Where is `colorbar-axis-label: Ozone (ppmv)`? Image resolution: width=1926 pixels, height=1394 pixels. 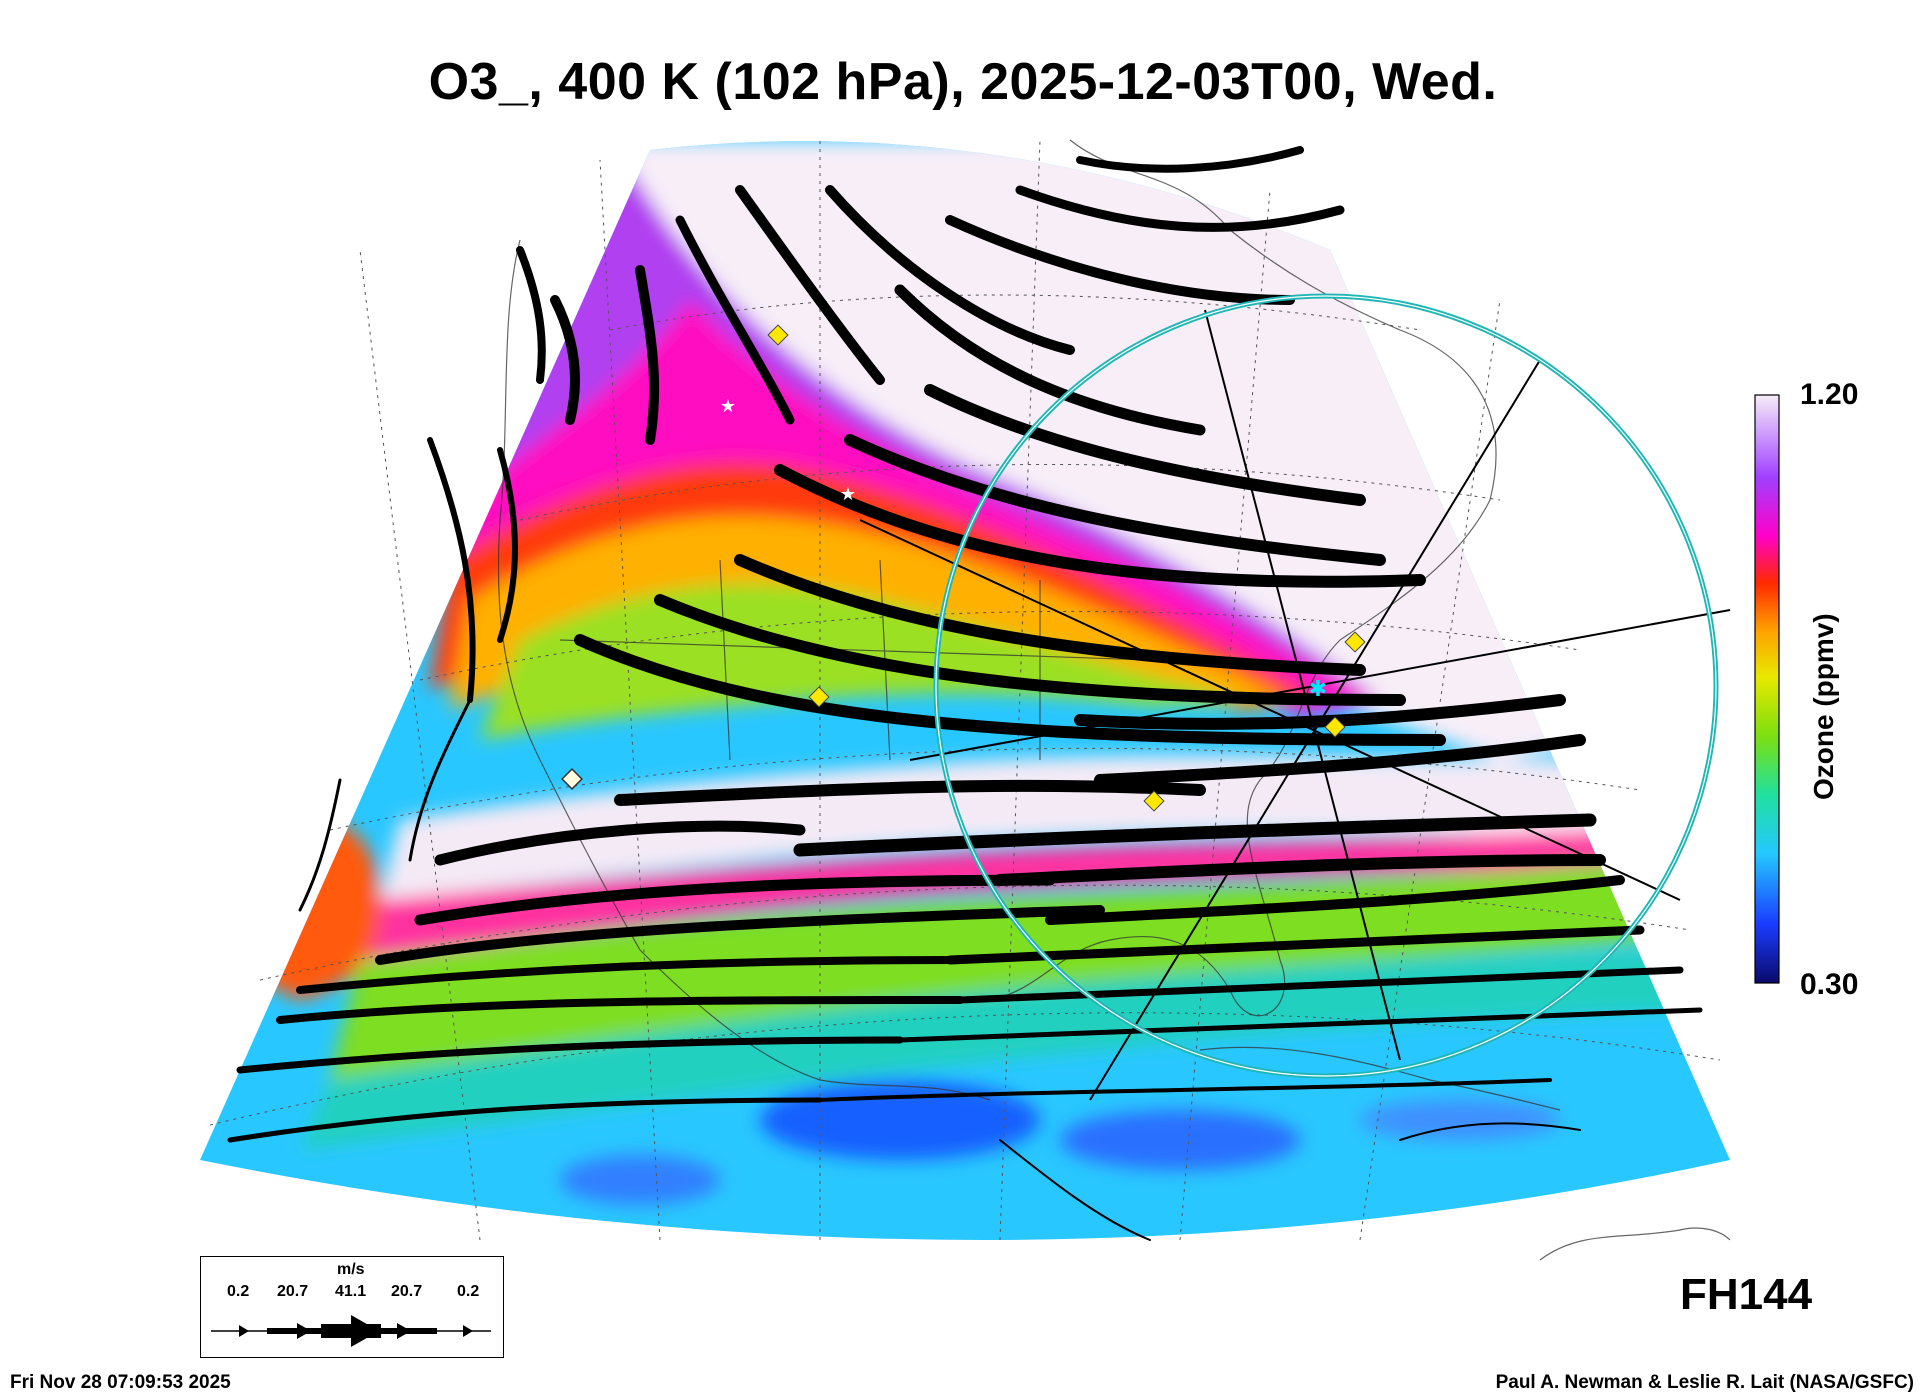
colorbar-axis-label: Ozone (ppmv) is located at coordinates (1823, 706).